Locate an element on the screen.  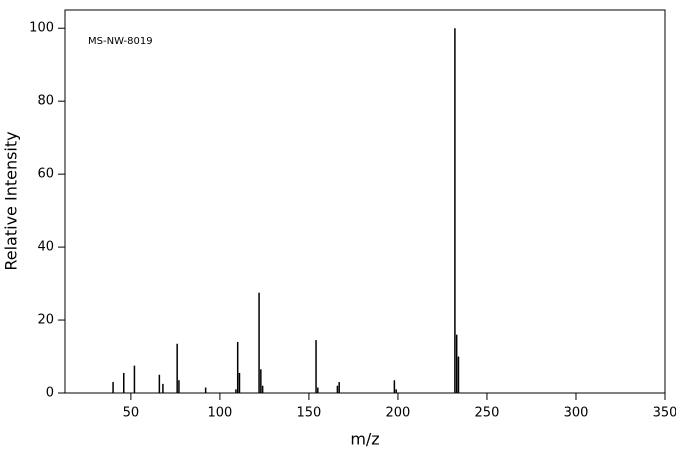
y-tick-label: 80 is located at coordinates (45, 101).